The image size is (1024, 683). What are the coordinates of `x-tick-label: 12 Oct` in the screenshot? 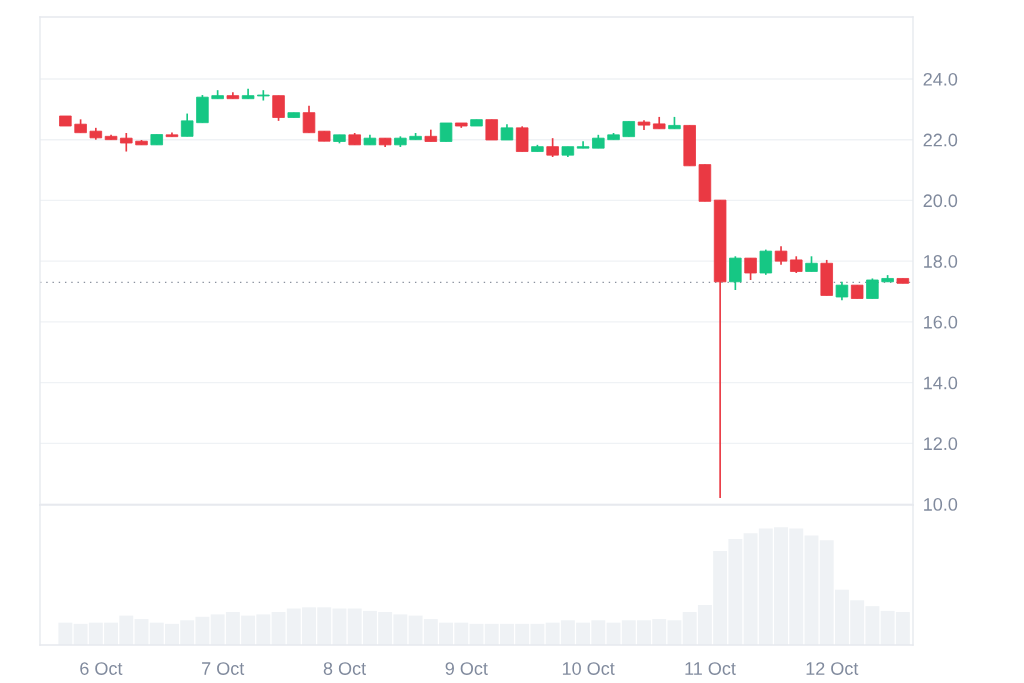 It's located at (832, 668).